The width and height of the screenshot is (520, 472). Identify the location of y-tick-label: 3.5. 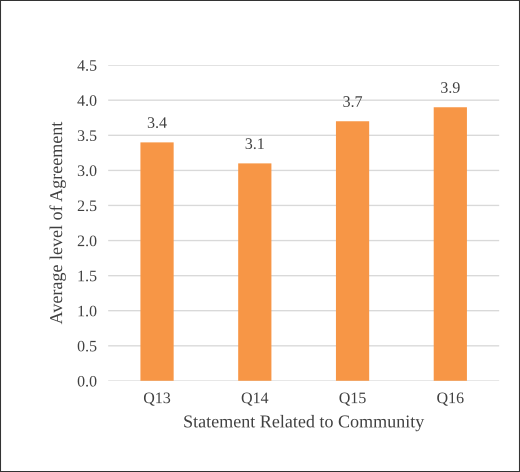
(87, 136).